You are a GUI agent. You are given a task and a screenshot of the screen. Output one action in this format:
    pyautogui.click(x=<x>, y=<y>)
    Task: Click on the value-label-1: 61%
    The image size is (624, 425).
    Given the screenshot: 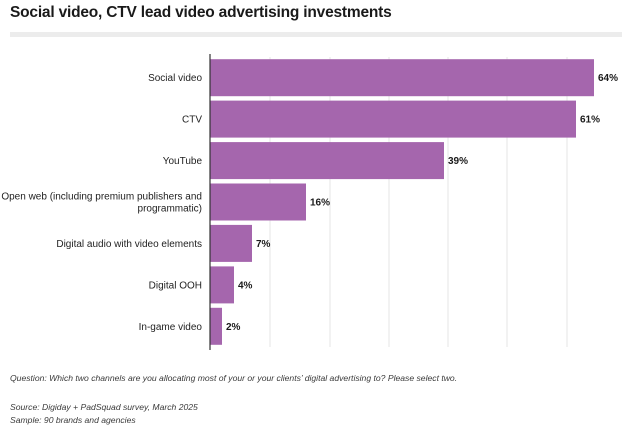 What is the action you would take?
    pyautogui.click(x=590, y=120)
    